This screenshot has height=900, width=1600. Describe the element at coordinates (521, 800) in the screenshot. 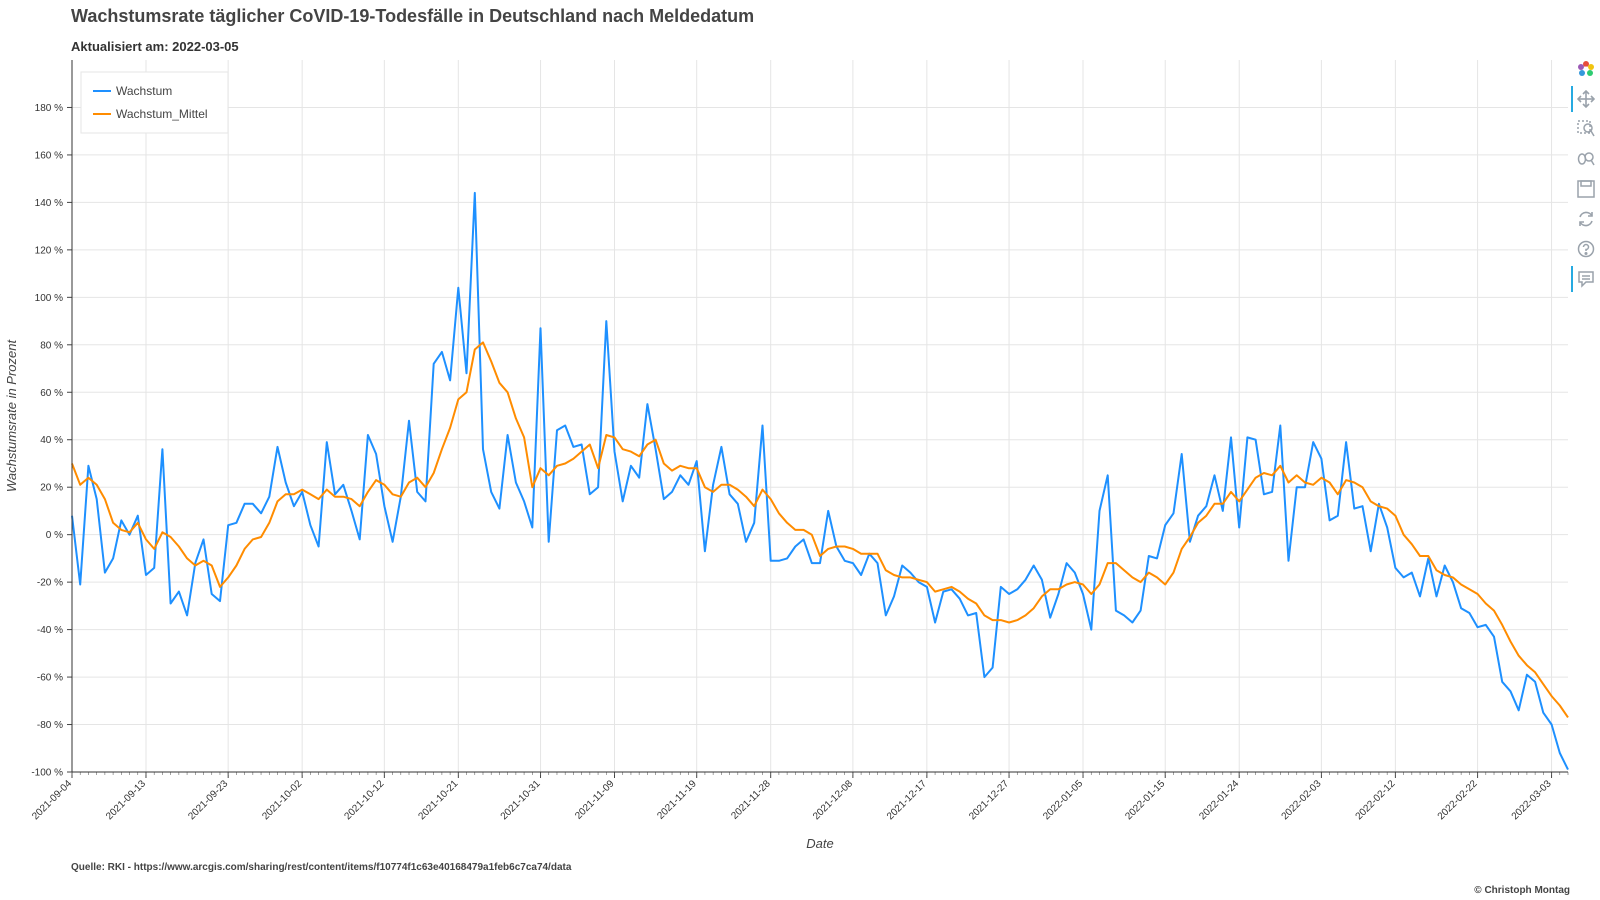

I see `x-tick-label: 2021-10-31` at that location.